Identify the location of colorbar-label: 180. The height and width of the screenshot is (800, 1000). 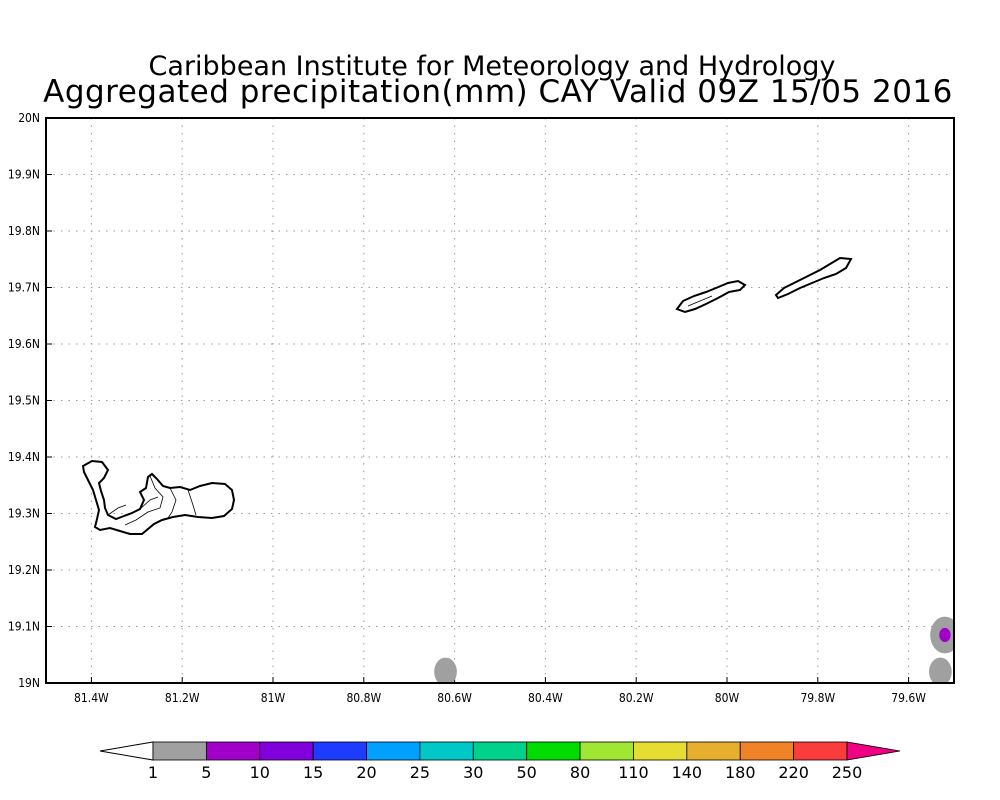
(740, 772).